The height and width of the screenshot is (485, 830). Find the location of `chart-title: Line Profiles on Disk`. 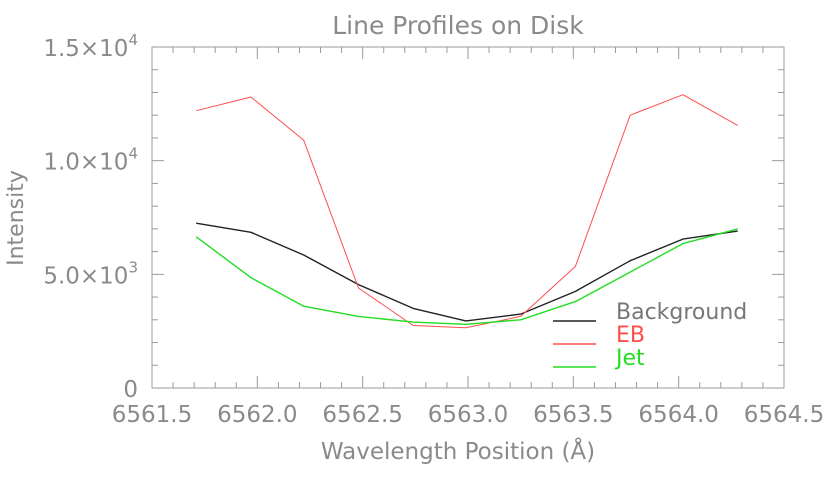

chart-title: Line Profiles on Disk is located at coordinates (458, 25).